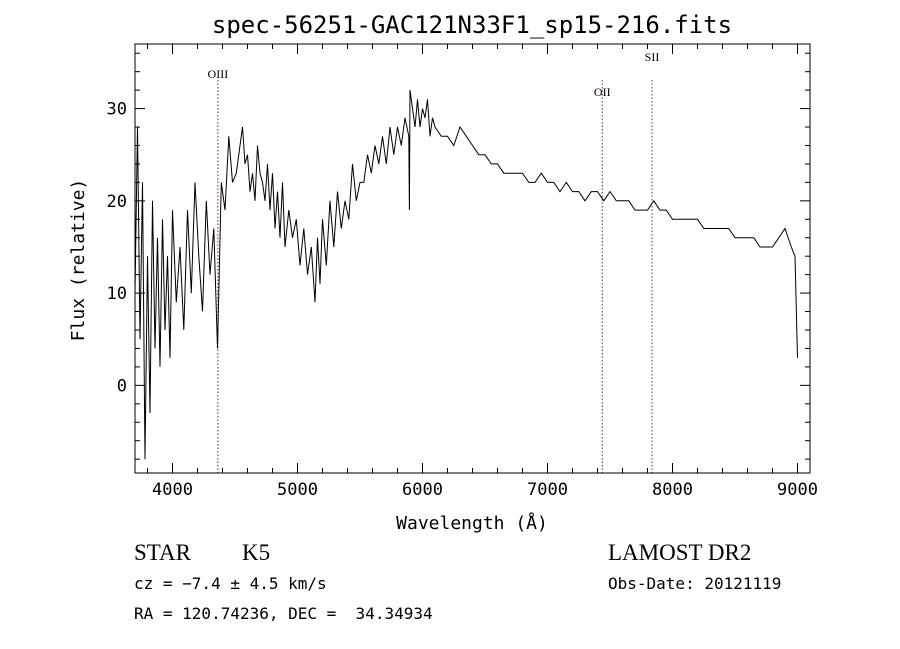 This screenshot has height=649, width=900. Describe the element at coordinates (695, 583) in the screenshot. I see `obs-date-text: Obs-Date: 20121119` at that location.